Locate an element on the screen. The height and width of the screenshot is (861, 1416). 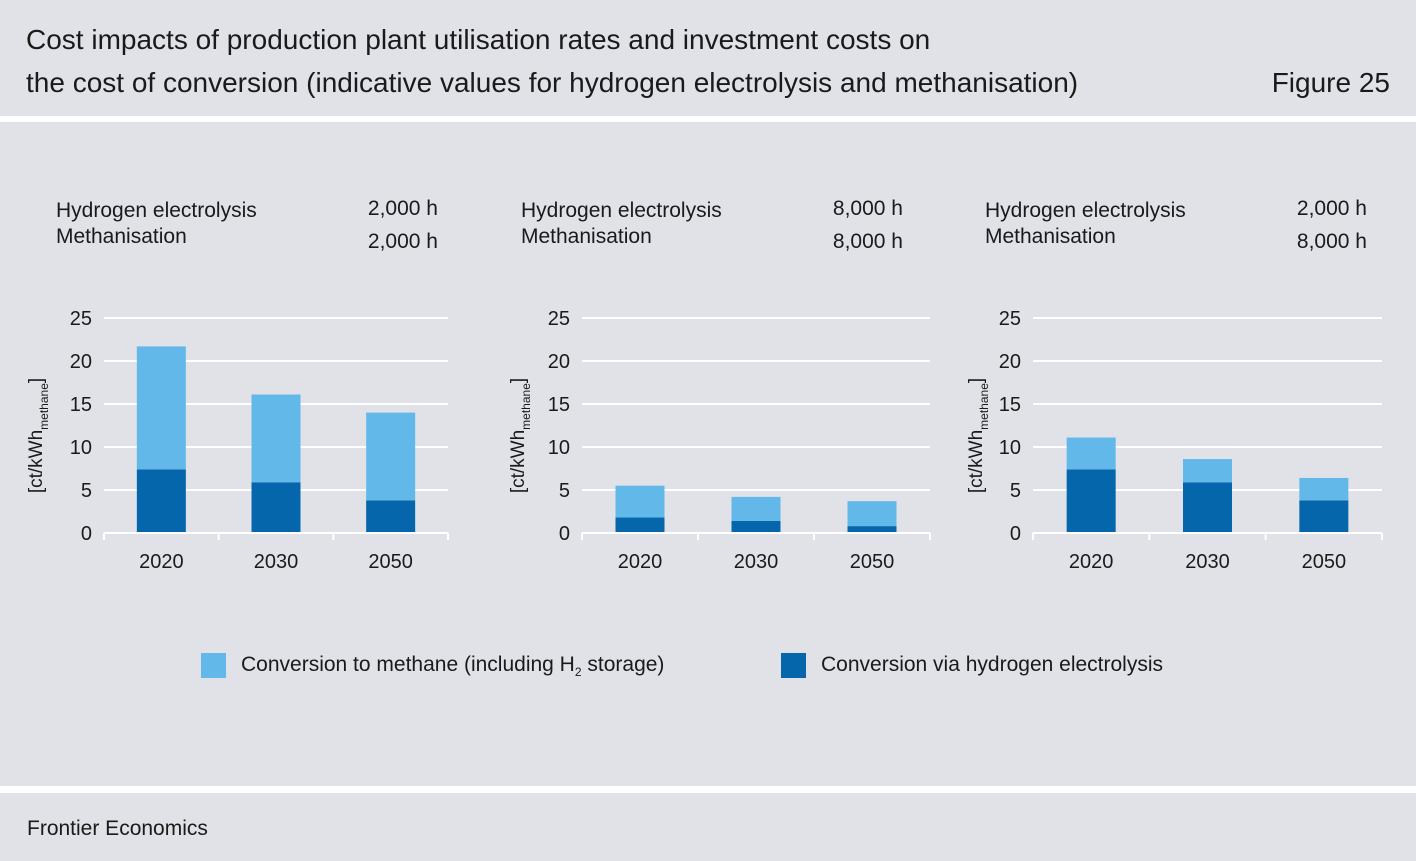
chart-2-ytick-label-25: 25 is located at coordinates (559, 319).